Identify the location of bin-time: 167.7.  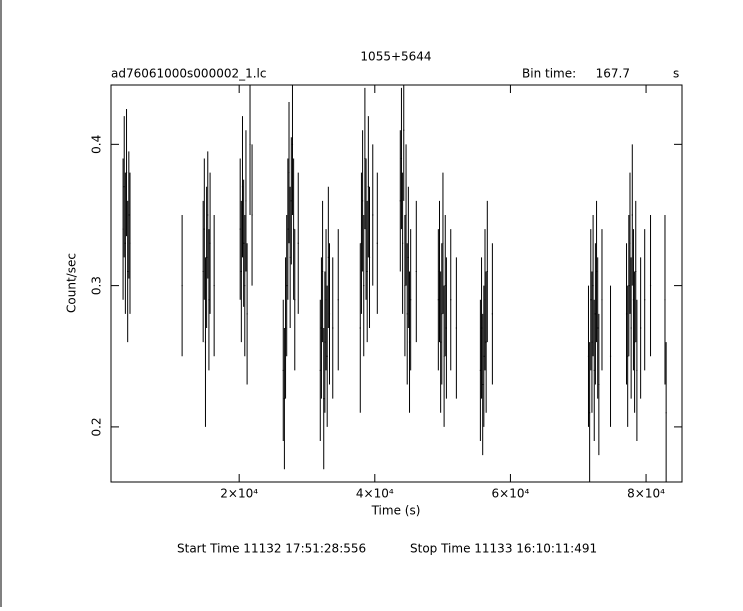
(613, 74).